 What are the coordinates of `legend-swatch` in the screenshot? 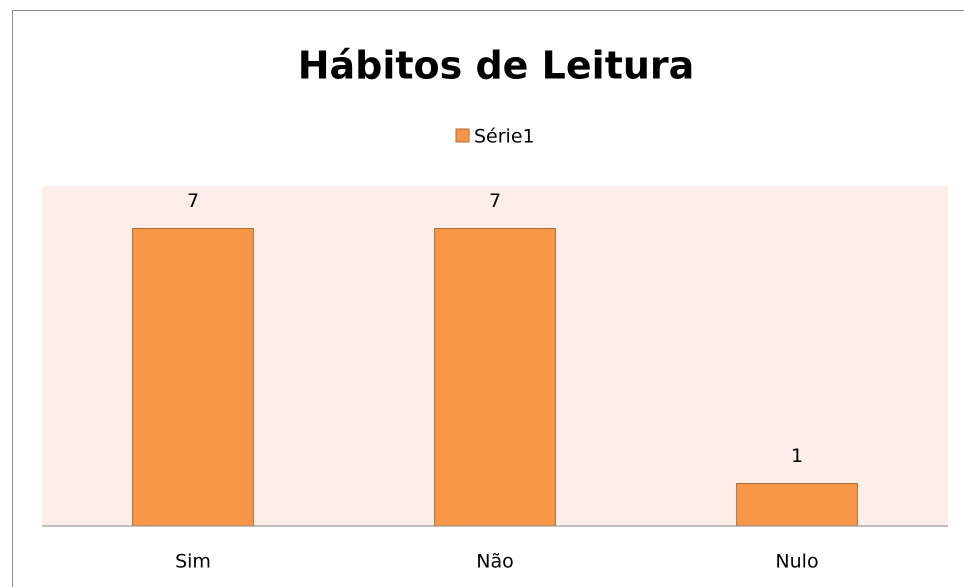 It's located at (462, 135).